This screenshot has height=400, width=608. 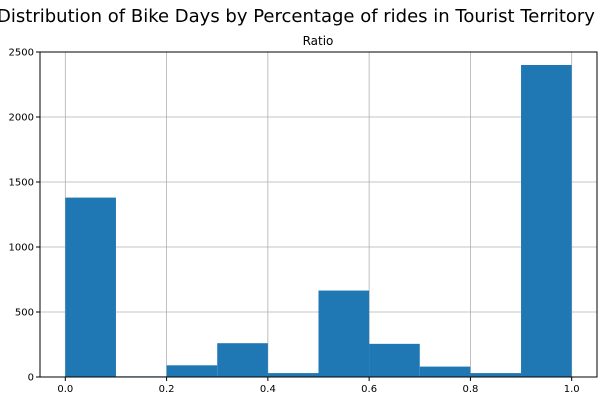 I want to click on chart-subtitle: Ratio, so click(x=318, y=41).